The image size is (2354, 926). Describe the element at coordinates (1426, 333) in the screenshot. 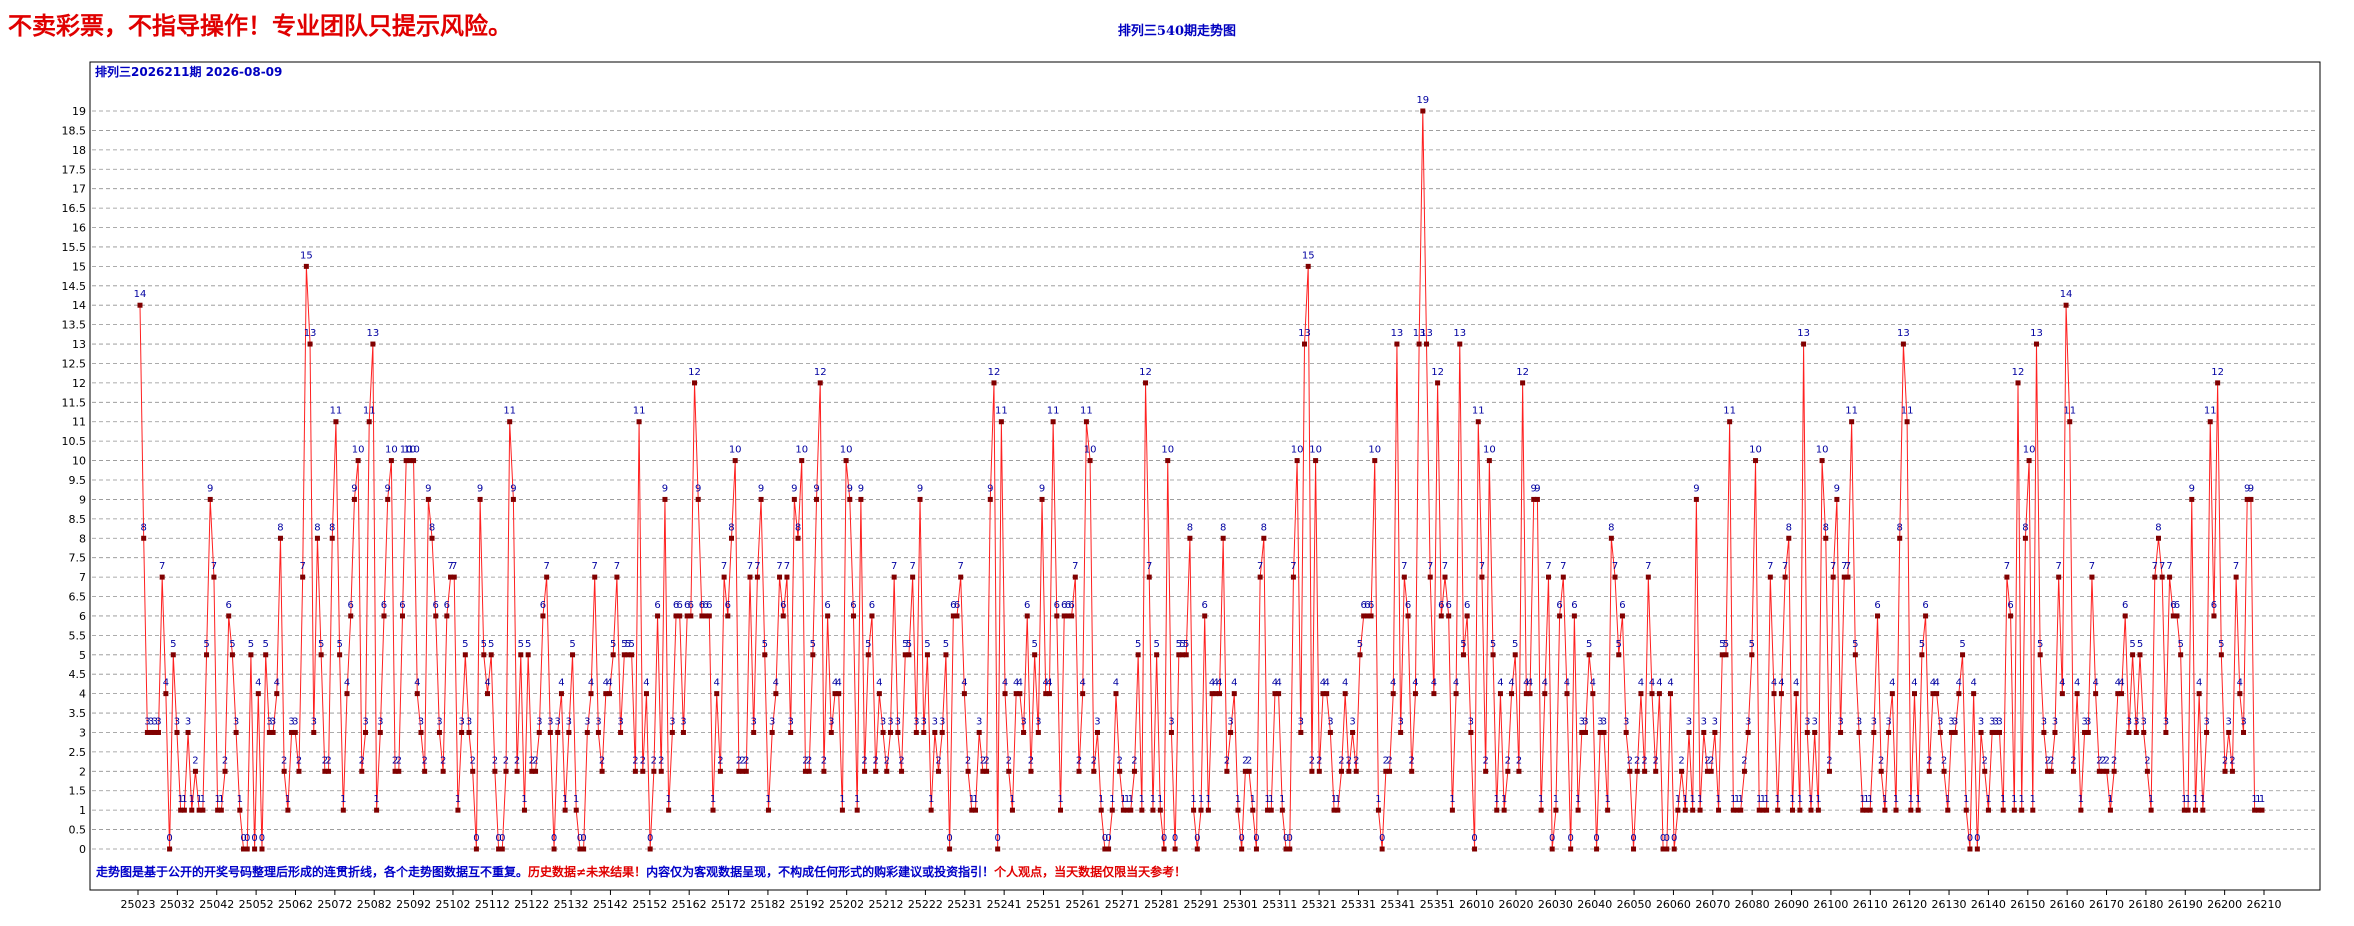

I see `data-label: 13` at that location.